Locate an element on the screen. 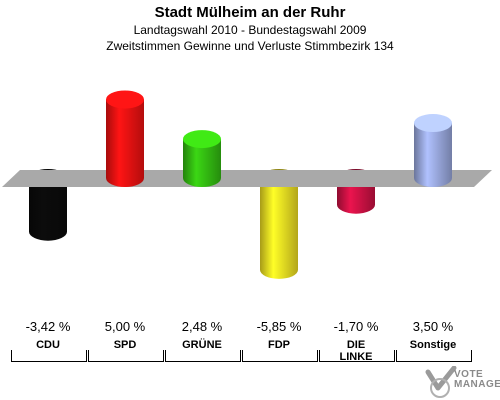 Image resolution: width=500 pixels, height=400 pixels. bar-gr-ne is located at coordinates (202, 158).